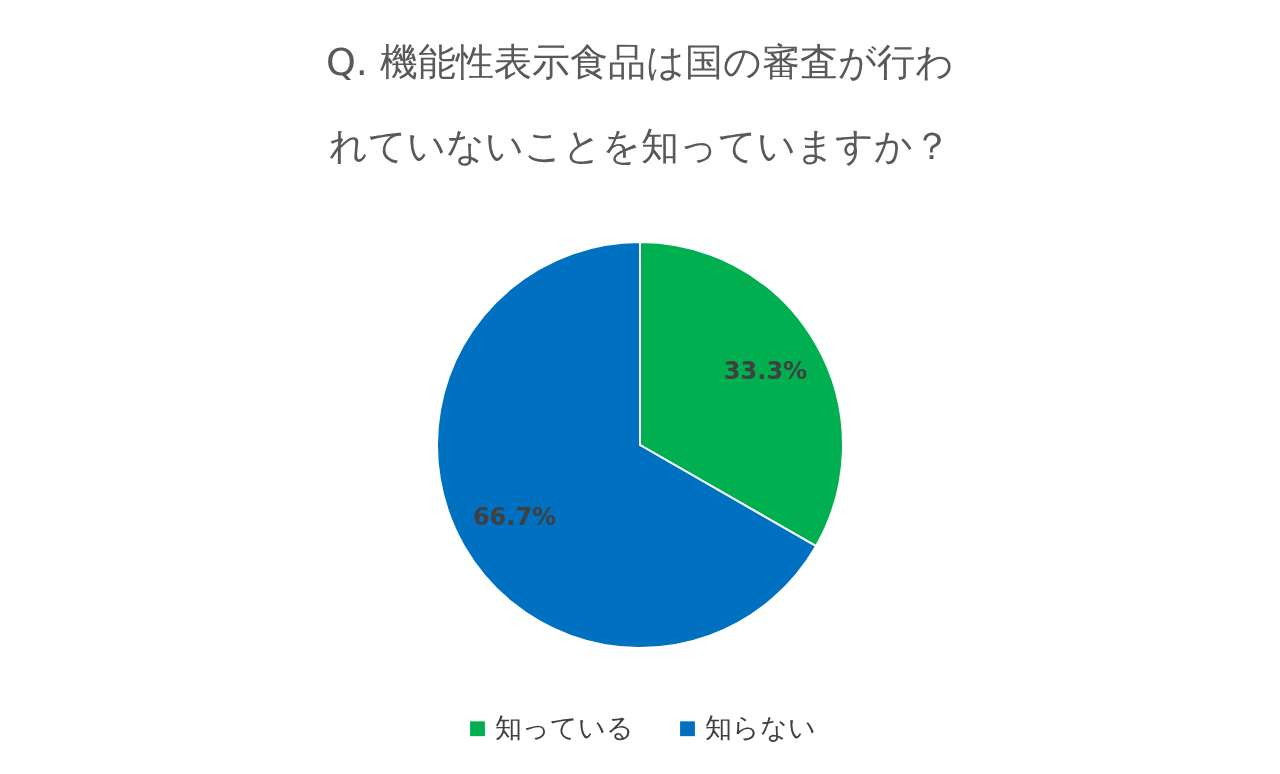  What do you see at coordinates (640, 104) in the screenshot?
I see `chart-title: Q. 機能性表示食品は国の審査が行われていないことを知っていますか？` at bounding box center [640, 104].